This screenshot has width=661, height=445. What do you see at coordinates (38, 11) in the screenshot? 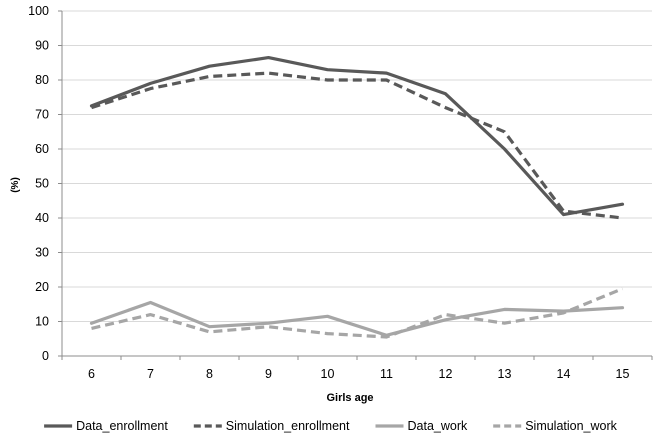
I see `y-tick-label: 100` at bounding box center [38, 11].